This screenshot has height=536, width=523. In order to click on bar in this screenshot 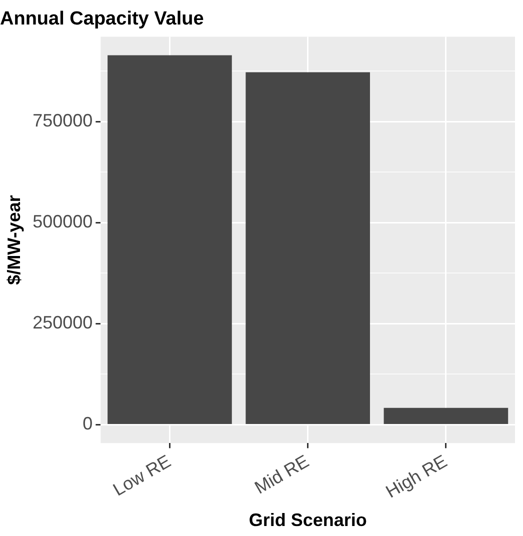, I will do `click(446, 416)`.